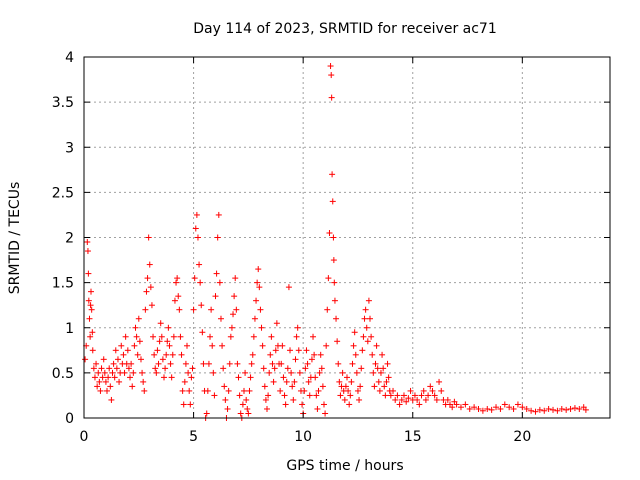  I want to click on y-tick-label: 3, so click(69, 148).